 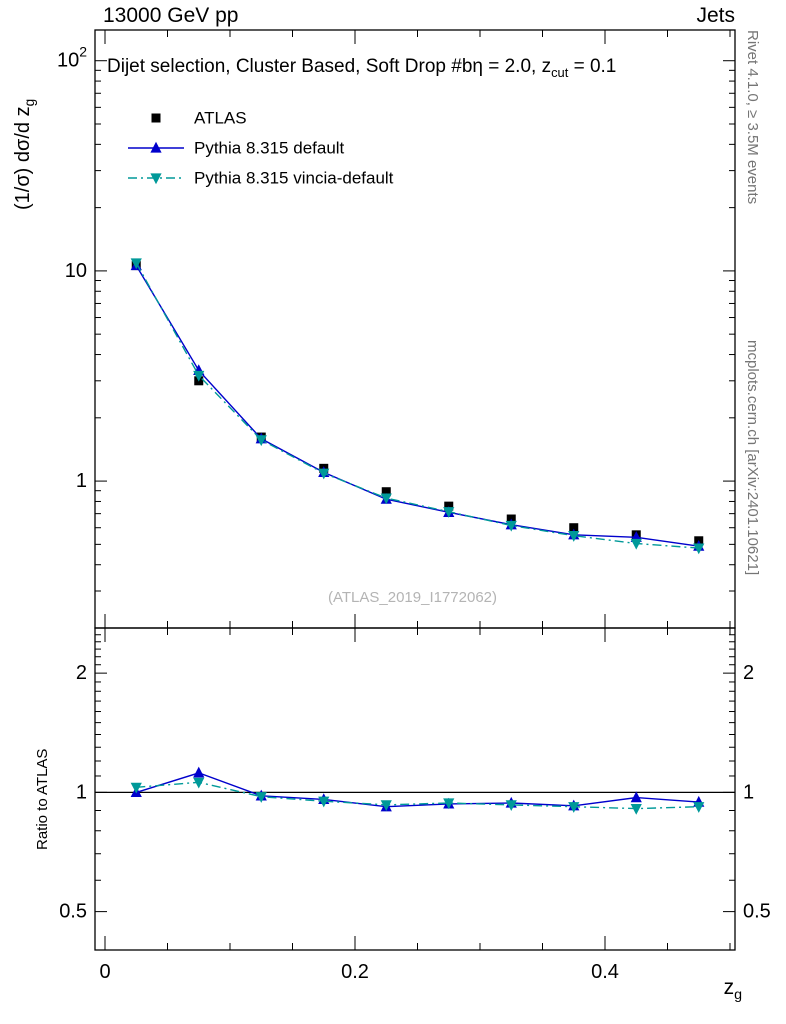 What do you see at coordinates (294, 178) in the screenshot?
I see `legend-label: Pythia 8.315 vincia-default` at bounding box center [294, 178].